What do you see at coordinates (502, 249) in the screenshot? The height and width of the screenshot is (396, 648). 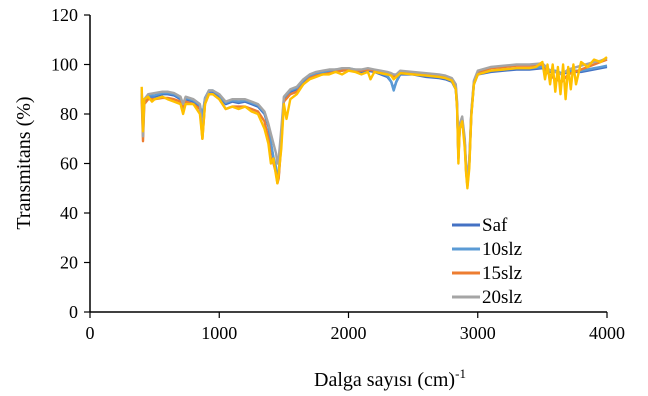 I see `legend-label-10slz: 10slz` at bounding box center [502, 249].